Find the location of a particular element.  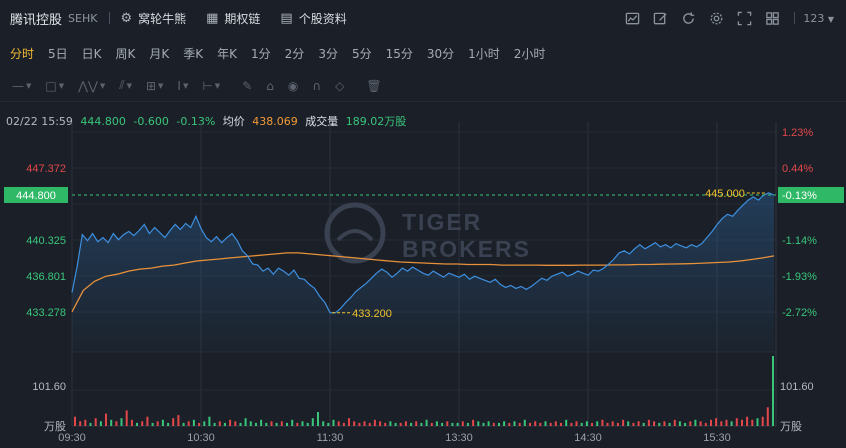

period-tab: 分时 is located at coordinates (22, 53).